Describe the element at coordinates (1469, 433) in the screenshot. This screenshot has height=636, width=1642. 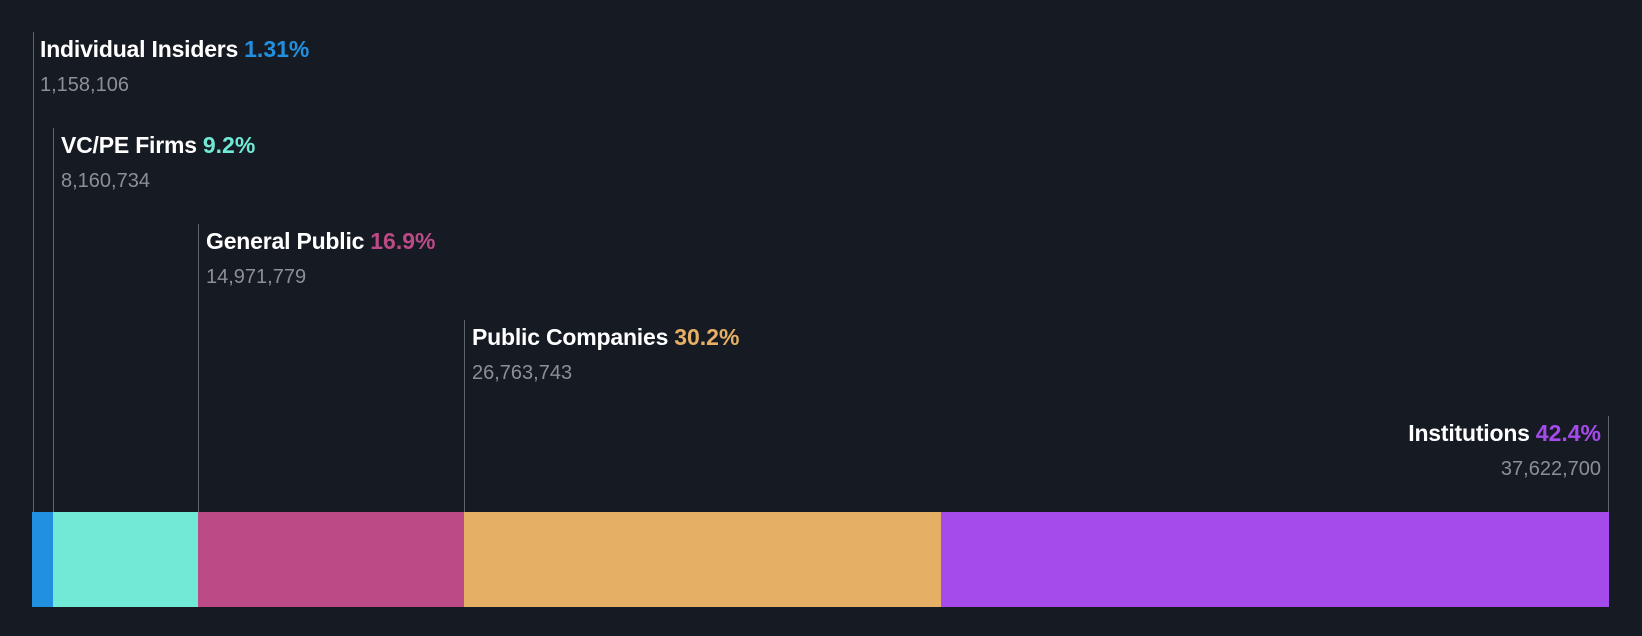
I see `category-name: Institutions` at that location.